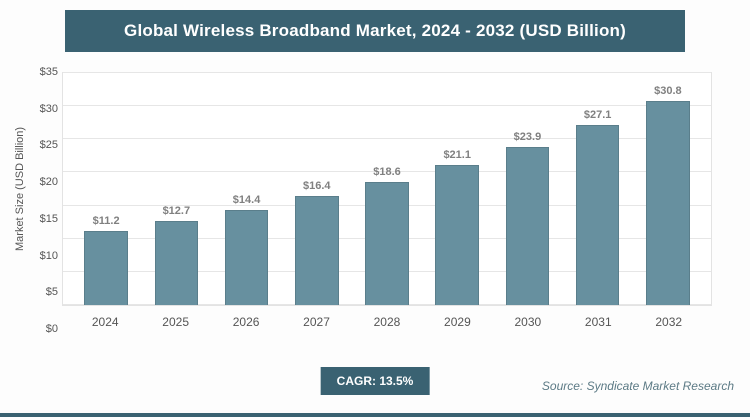 The width and height of the screenshot is (750, 417). What do you see at coordinates (175, 322) in the screenshot?
I see `x-tick-label: 2025` at bounding box center [175, 322].